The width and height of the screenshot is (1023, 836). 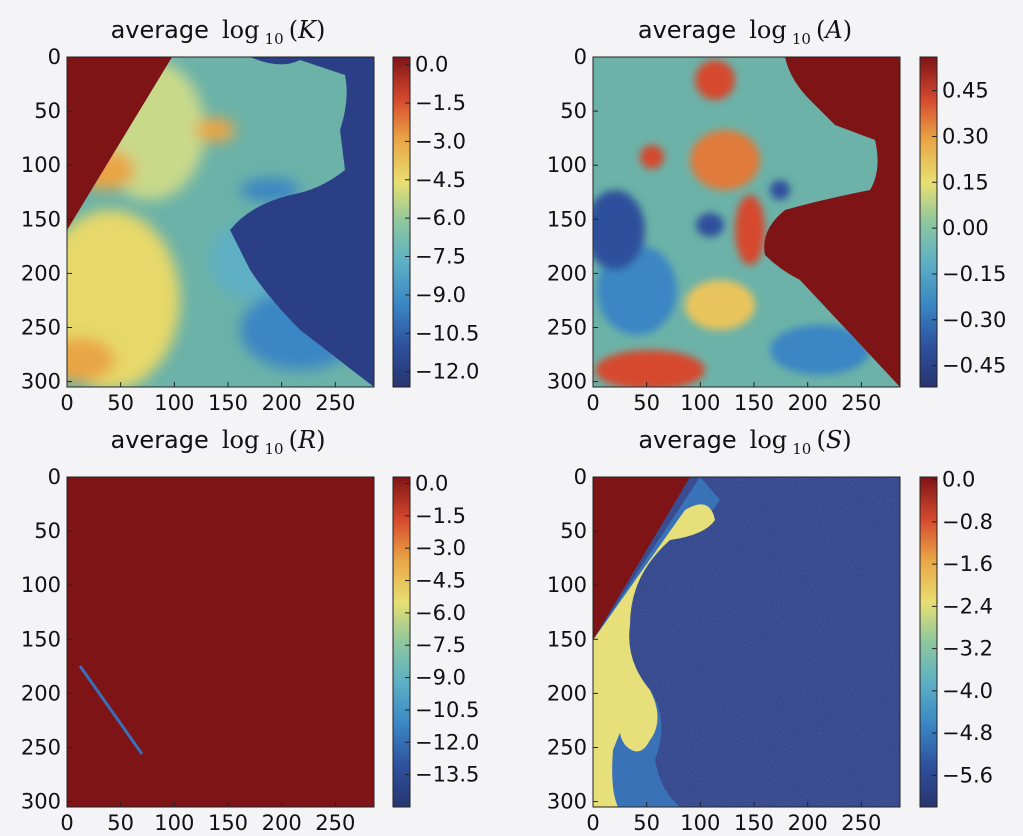 I want to click on colorbar-tick-label-r: −12.0, so click(x=447, y=742).